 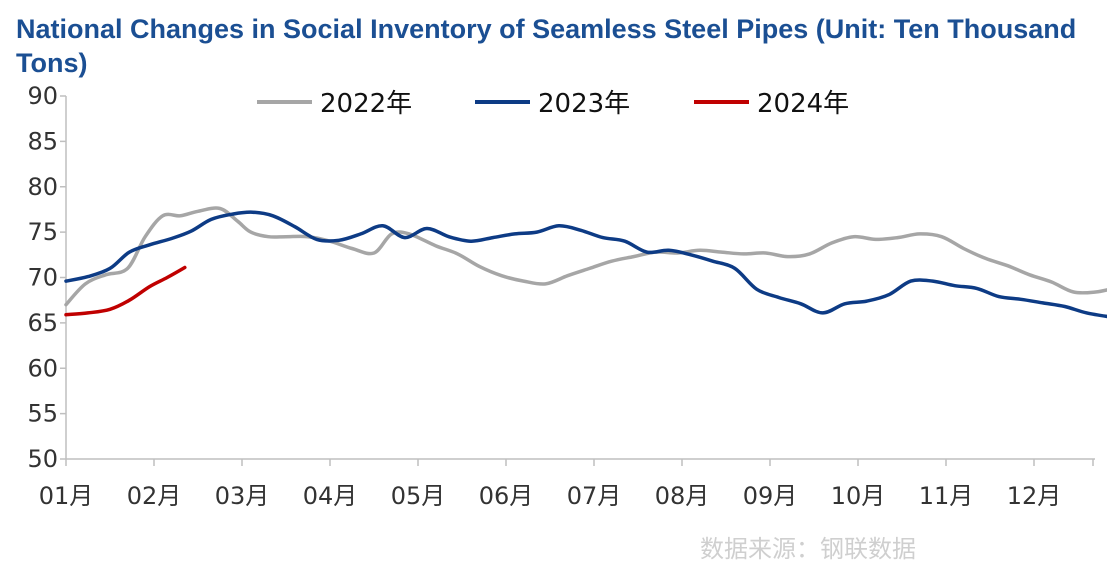 I want to click on y-tick-label: 75, so click(x=42, y=232).